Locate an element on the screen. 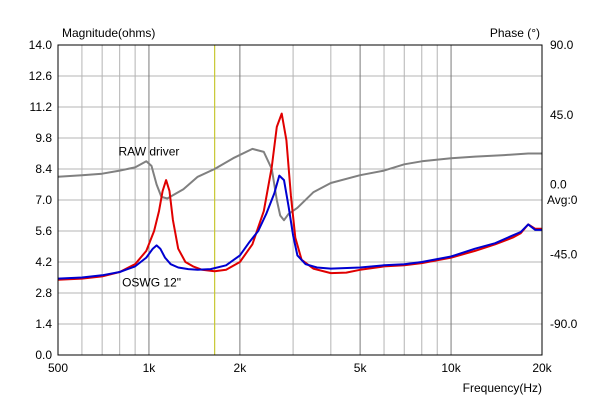 The height and width of the screenshot is (405, 600). y-tick-label: 8.4 is located at coordinates (43, 169).